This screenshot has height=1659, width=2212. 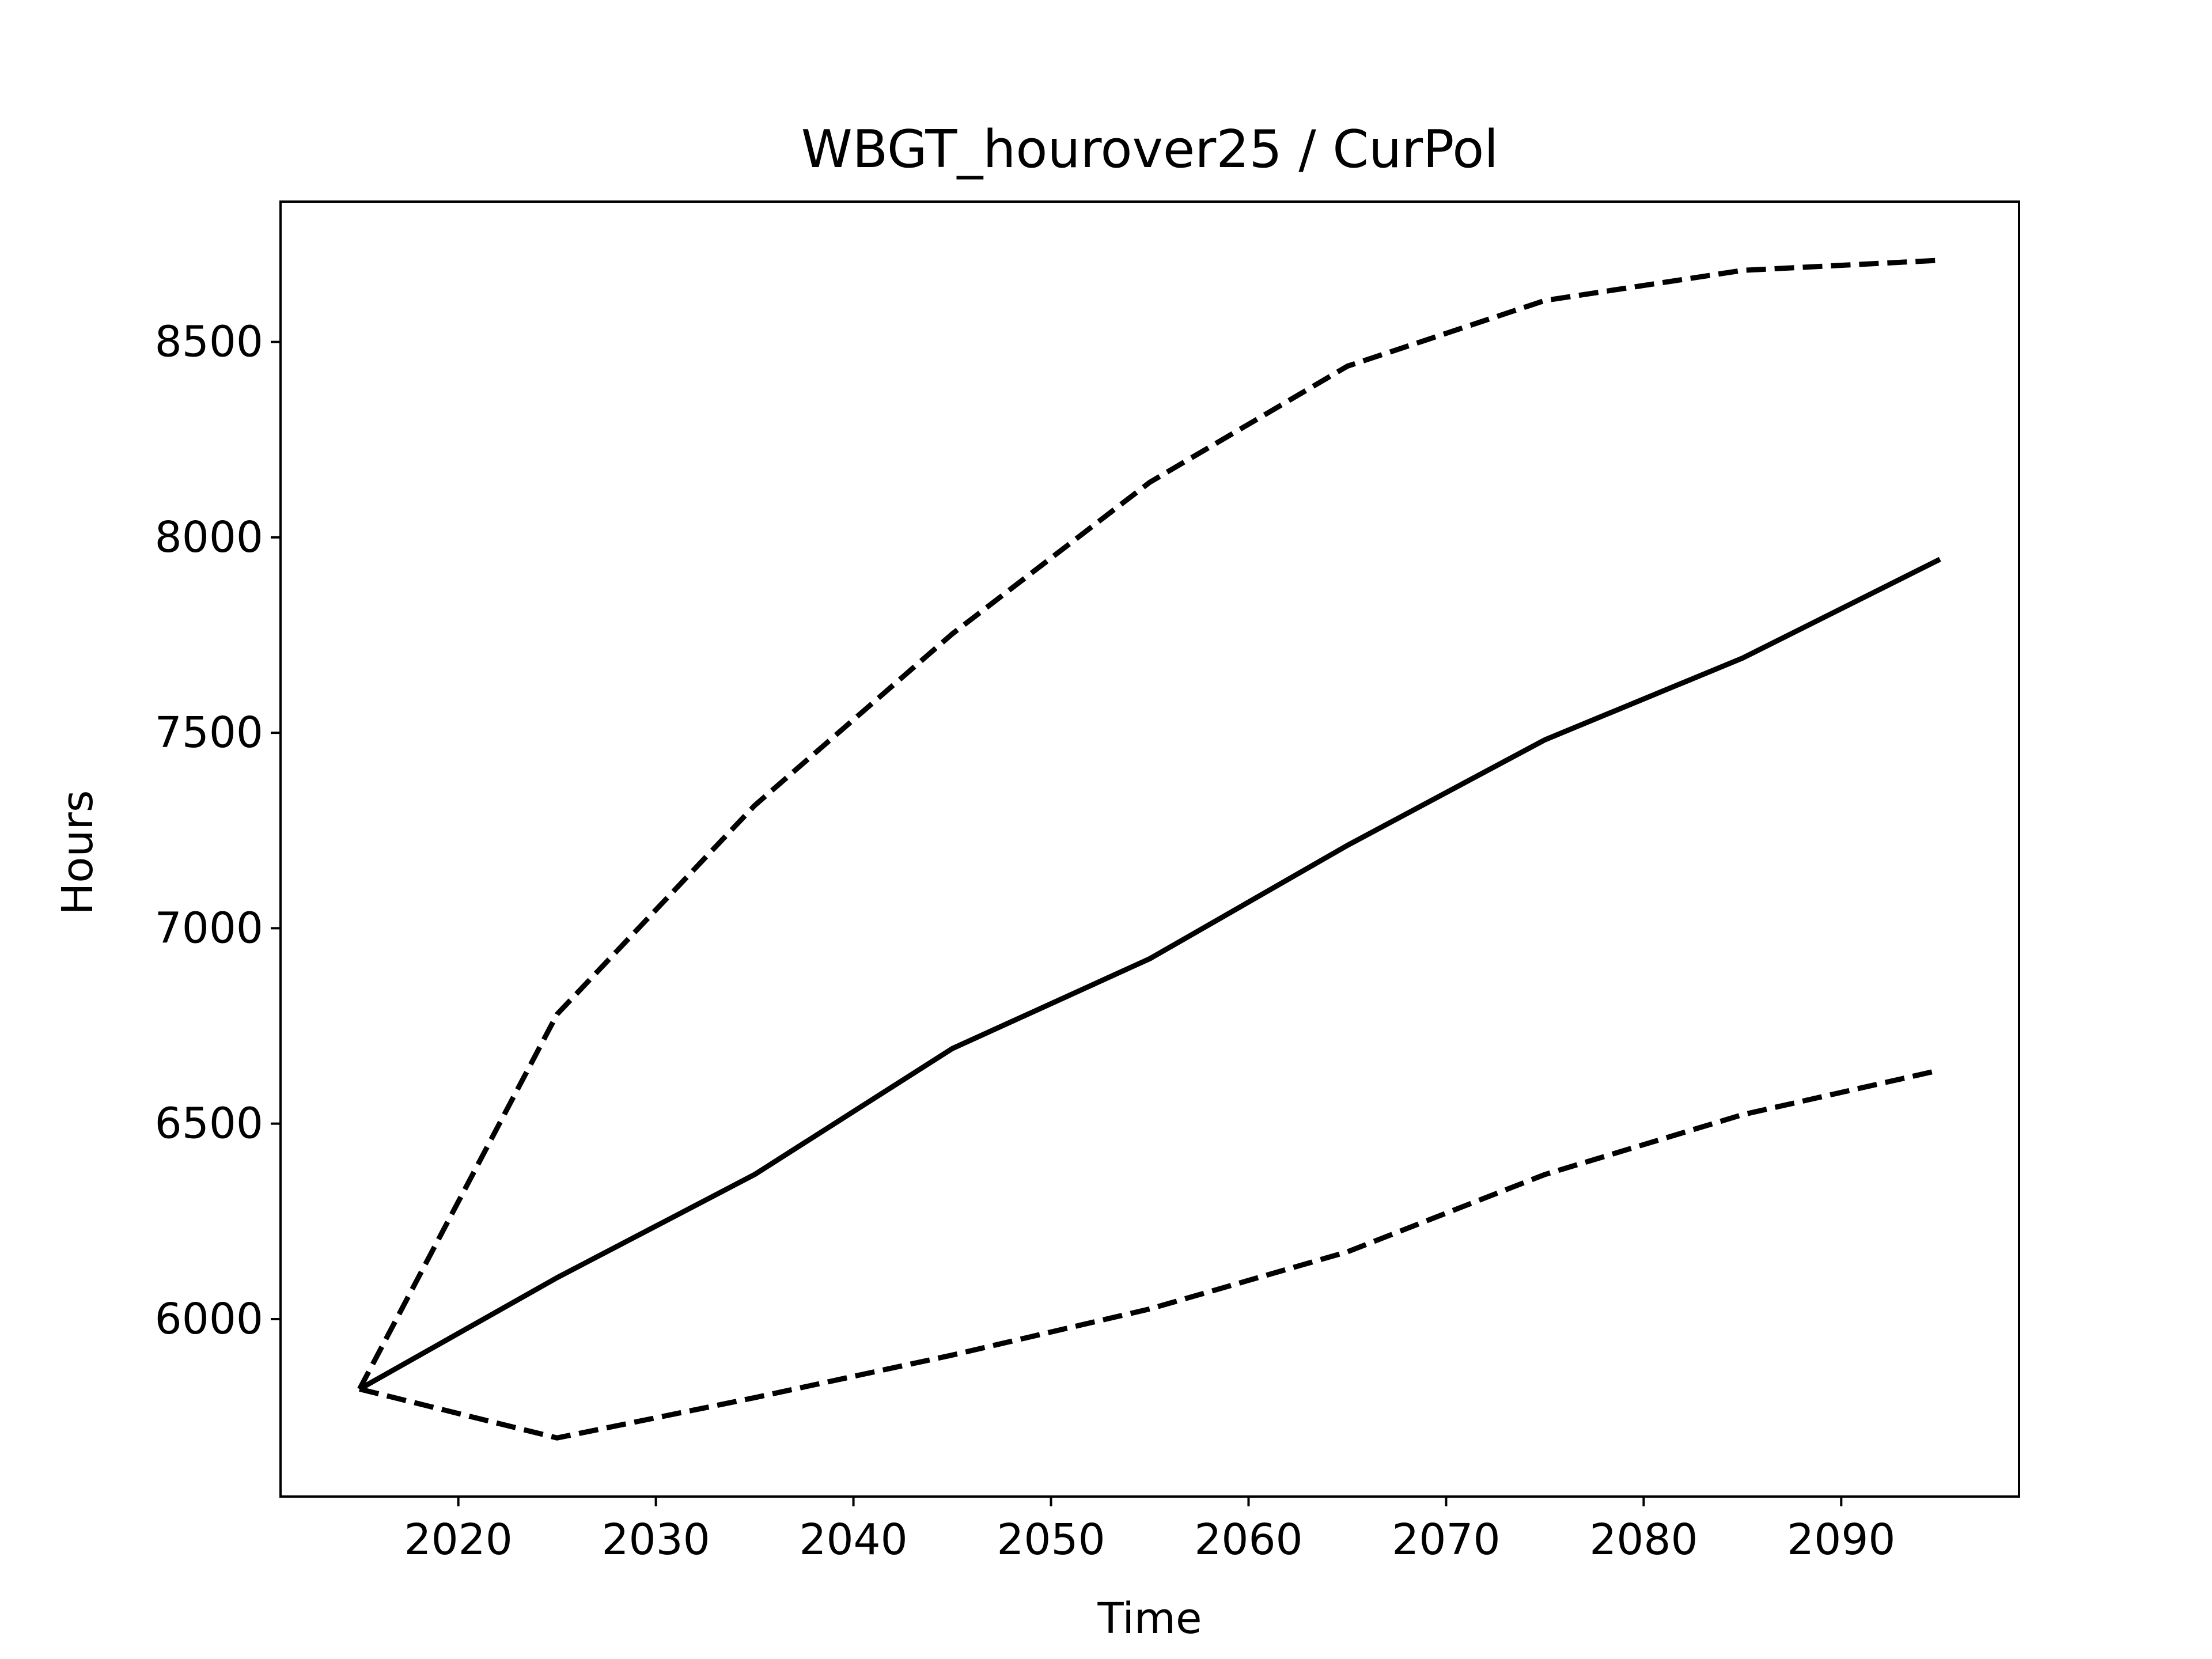 What do you see at coordinates (1446, 1540) in the screenshot?
I see `x-tick-label: 2070` at bounding box center [1446, 1540].